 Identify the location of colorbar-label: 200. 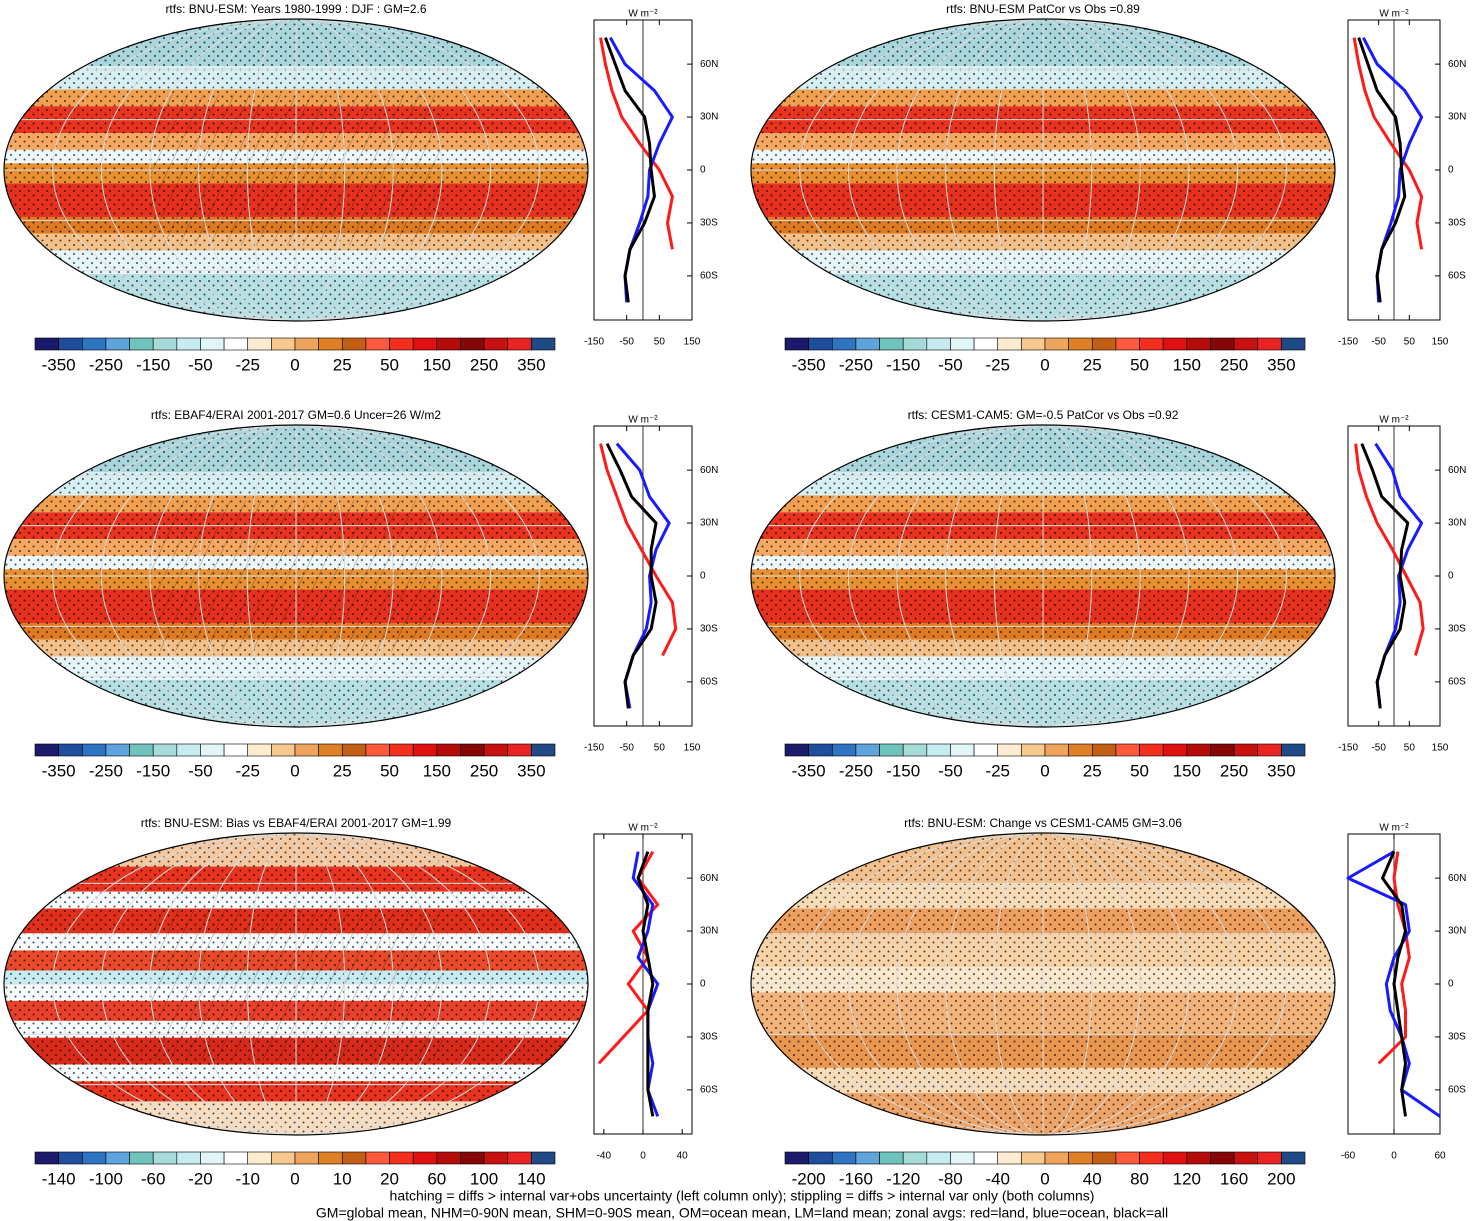
(1281, 1178).